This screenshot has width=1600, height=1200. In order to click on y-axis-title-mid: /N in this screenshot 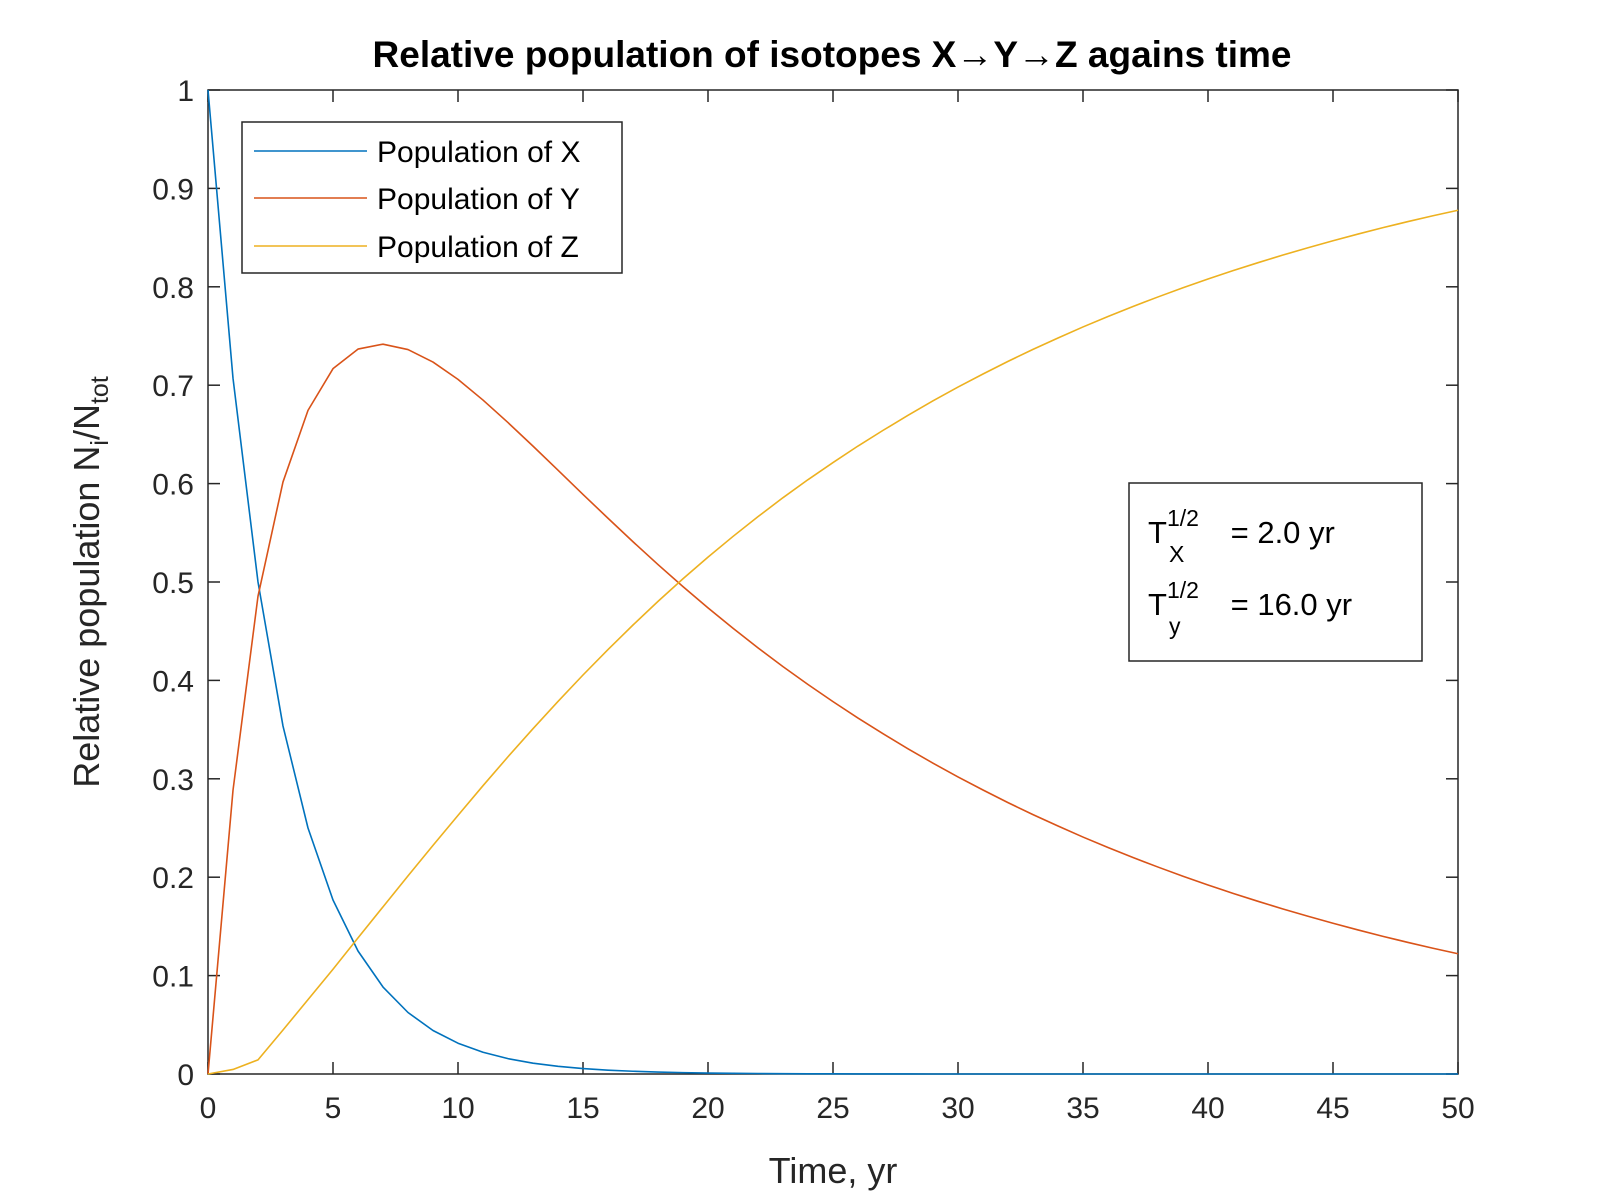, I will do `click(86, 422)`.